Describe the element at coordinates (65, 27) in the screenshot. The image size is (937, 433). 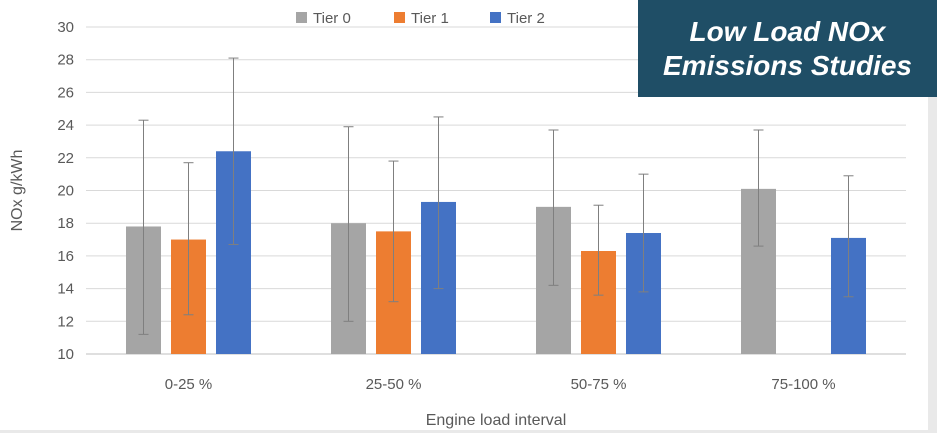
I see `y-tick-label: 30` at that location.